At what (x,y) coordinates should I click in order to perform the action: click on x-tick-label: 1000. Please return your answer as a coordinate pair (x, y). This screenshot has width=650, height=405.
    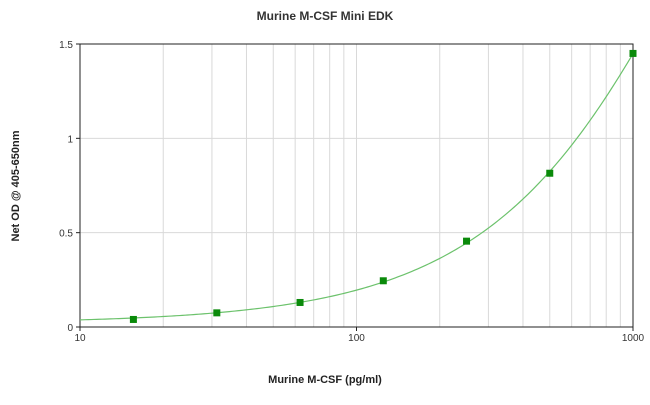
    Looking at the image, I should click on (633, 338).